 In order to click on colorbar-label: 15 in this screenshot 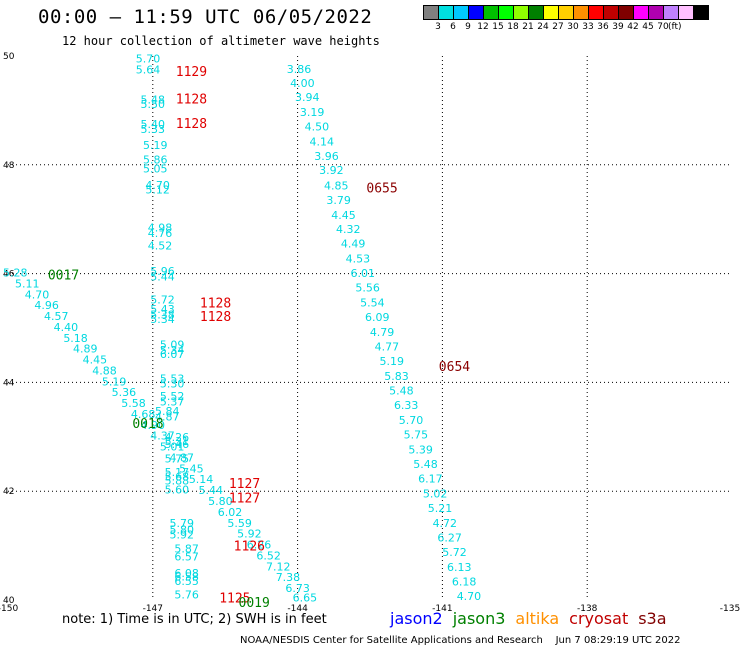, I will do `click(498, 27)`.